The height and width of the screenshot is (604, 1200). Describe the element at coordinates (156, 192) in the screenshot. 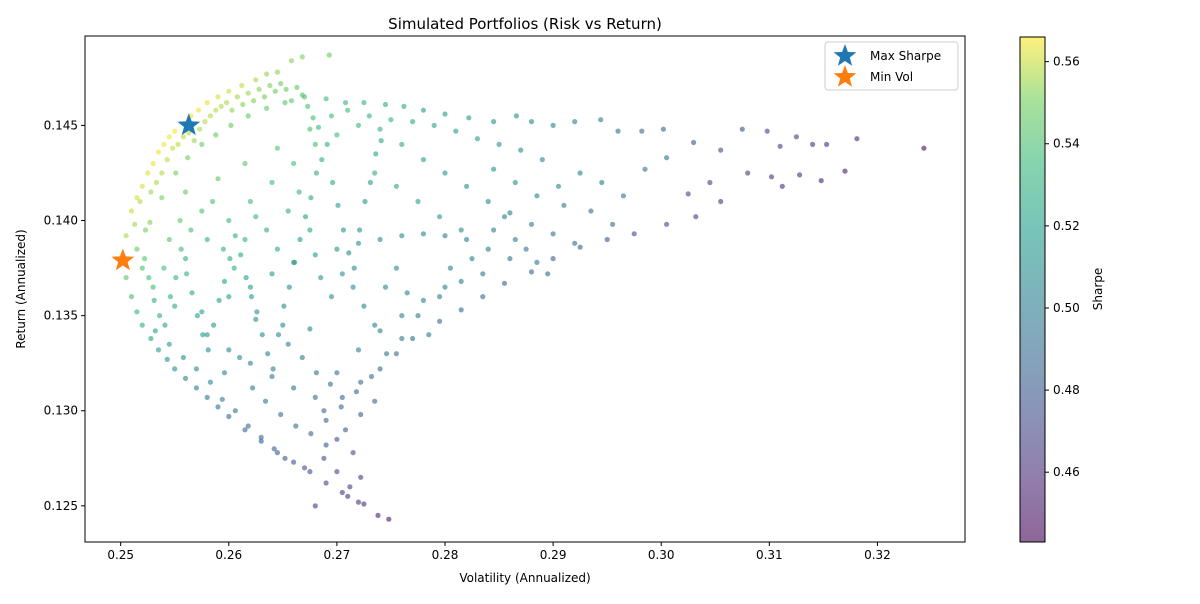

I see `highlights-layer` at that location.